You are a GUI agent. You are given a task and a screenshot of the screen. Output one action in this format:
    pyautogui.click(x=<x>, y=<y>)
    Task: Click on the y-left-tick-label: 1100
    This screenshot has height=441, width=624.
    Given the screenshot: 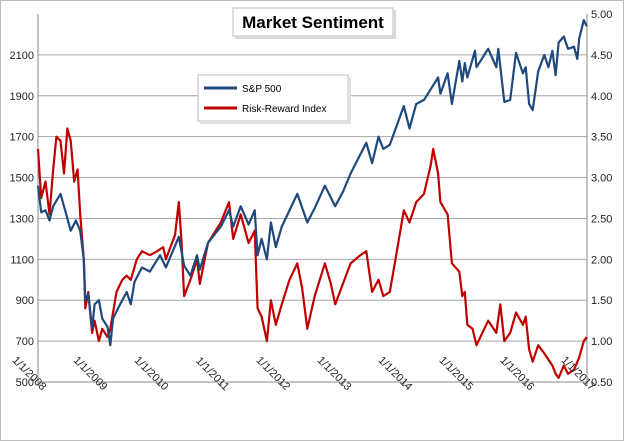 What is the action you would take?
    pyautogui.click(x=22, y=260)
    